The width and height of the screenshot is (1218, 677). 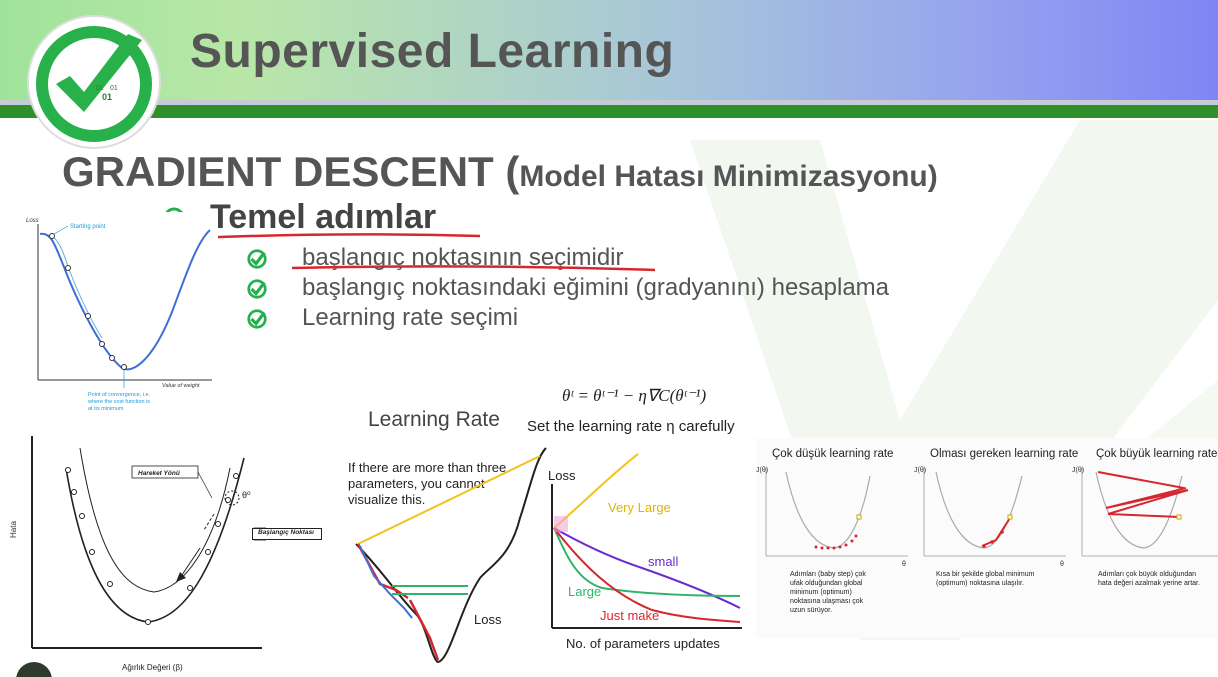 What do you see at coordinates (980, 583) in the screenshot?
I see `fig5-desc2-2: (optimum) noktasına ulaşılır.` at bounding box center [980, 583].